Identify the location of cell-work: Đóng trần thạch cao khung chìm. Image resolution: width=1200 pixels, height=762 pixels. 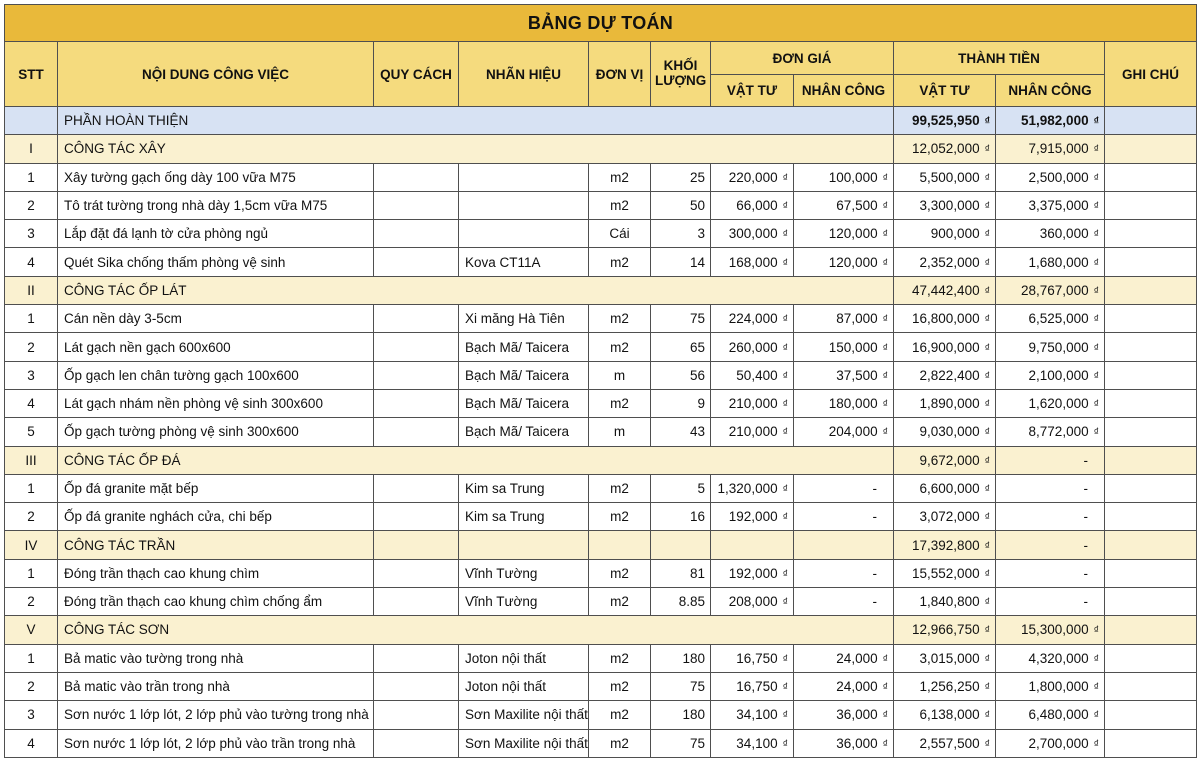
(215, 573).